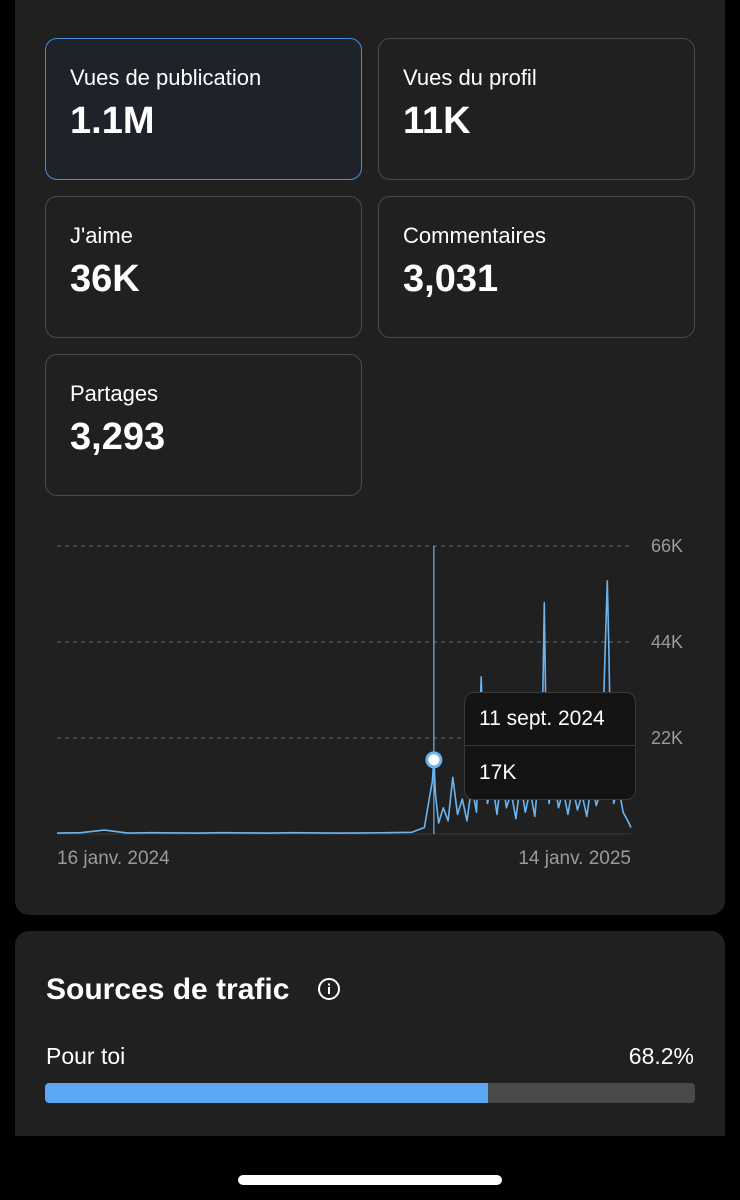 The image size is (740, 1200). Describe the element at coordinates (536, 267) in the screenshot. I see `metric-card-comments: Commentaires 3,031` at that location.